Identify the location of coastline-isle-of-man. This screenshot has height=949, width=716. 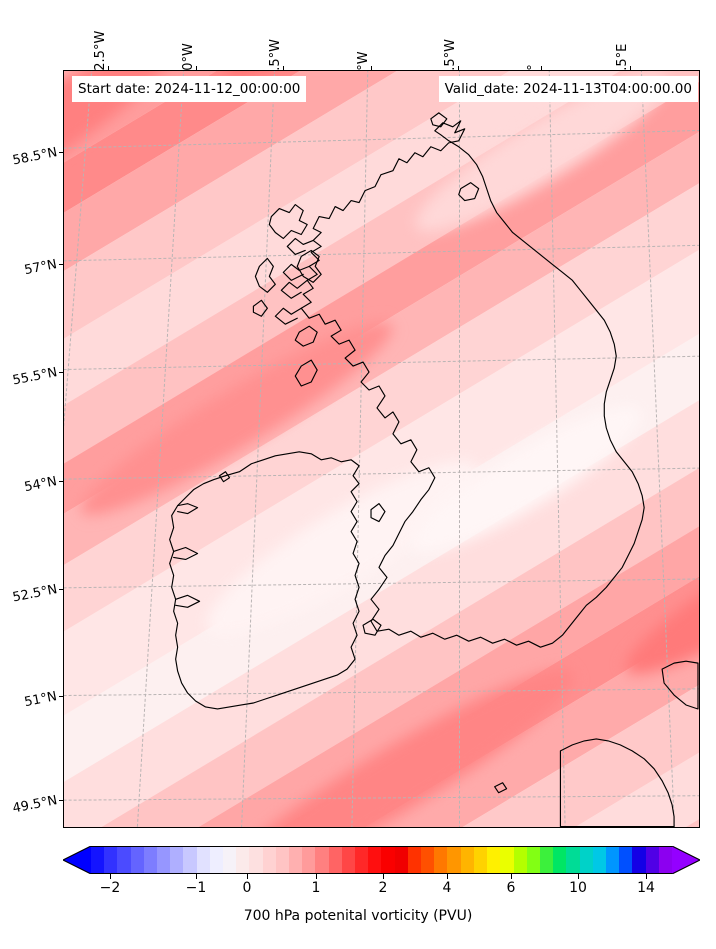
(378, 513).